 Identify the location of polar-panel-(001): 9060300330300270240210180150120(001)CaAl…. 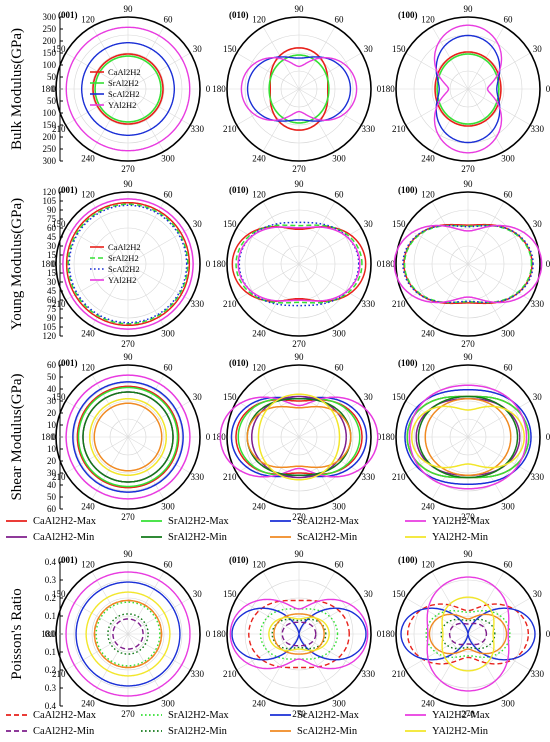
(126, 264).